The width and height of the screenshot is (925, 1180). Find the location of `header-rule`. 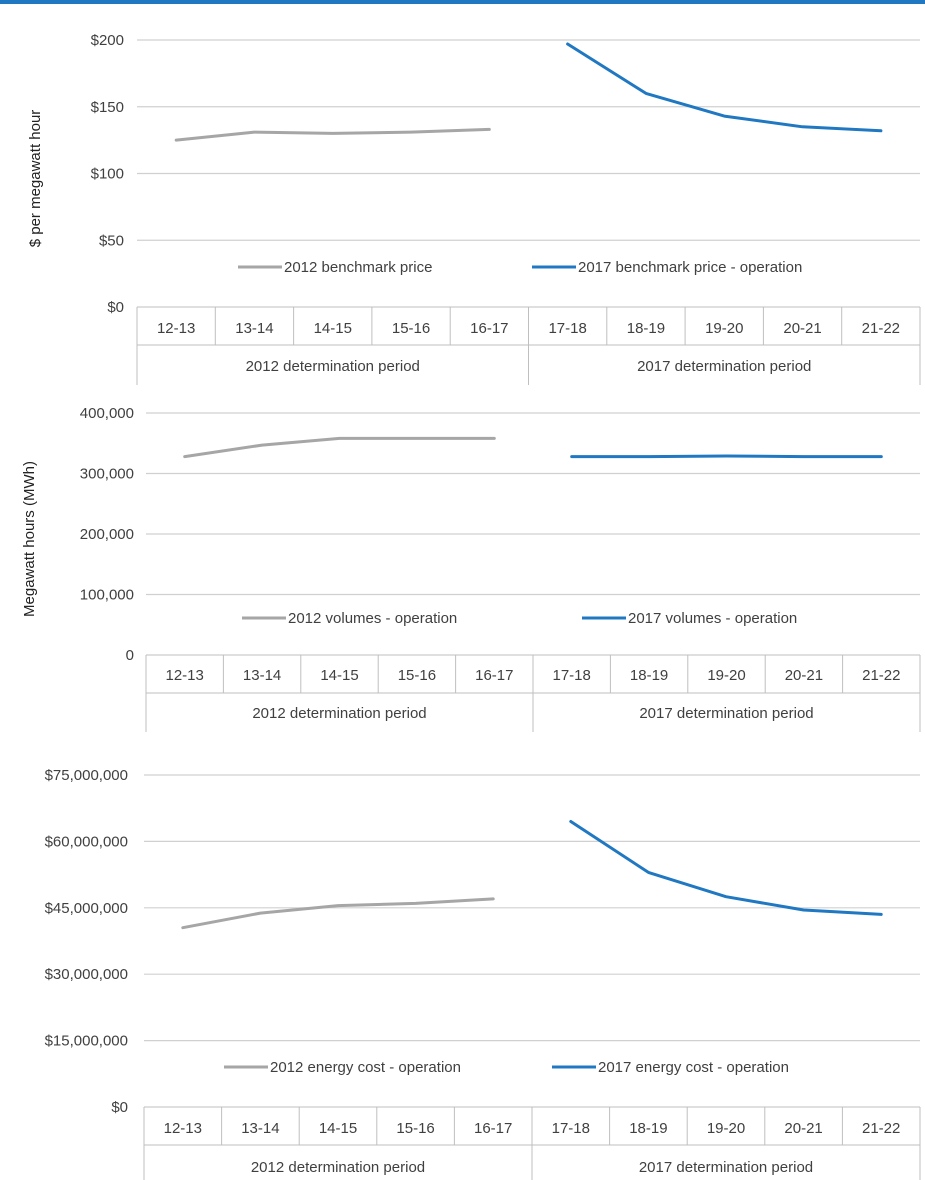

header-rule is located at coordinates (462, 2).